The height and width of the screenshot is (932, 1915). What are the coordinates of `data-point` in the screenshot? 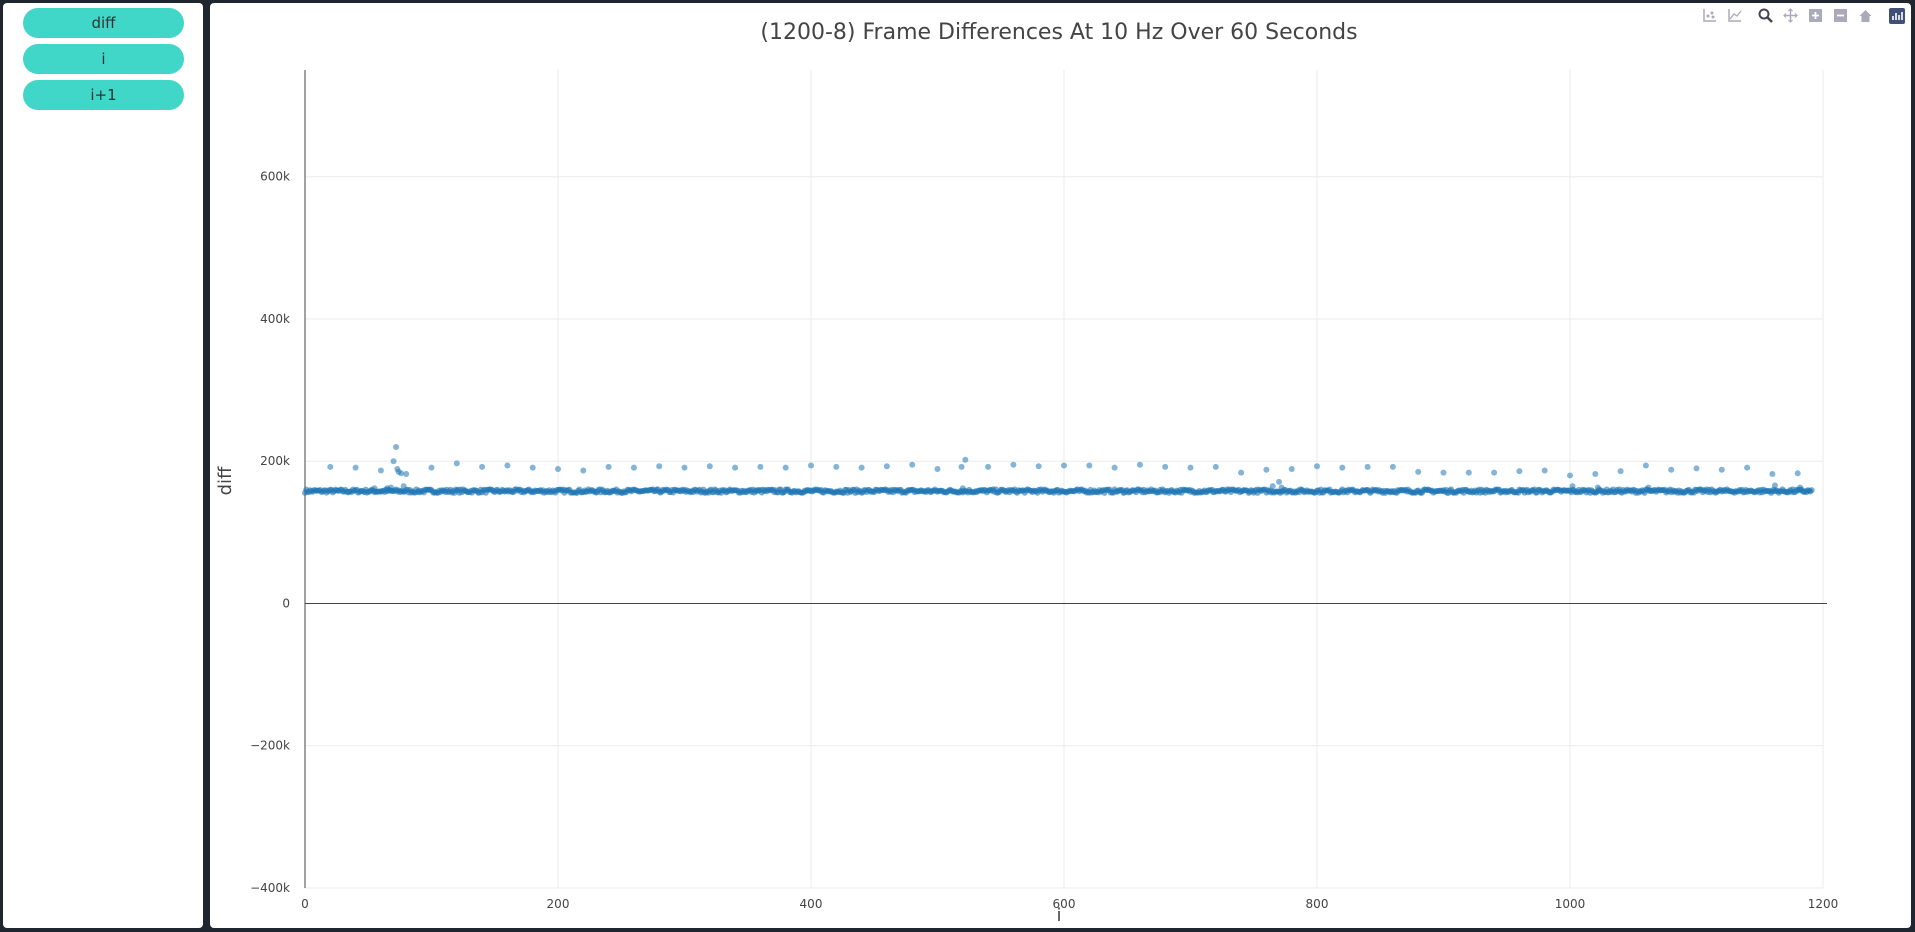 It's located at (1811, 490).